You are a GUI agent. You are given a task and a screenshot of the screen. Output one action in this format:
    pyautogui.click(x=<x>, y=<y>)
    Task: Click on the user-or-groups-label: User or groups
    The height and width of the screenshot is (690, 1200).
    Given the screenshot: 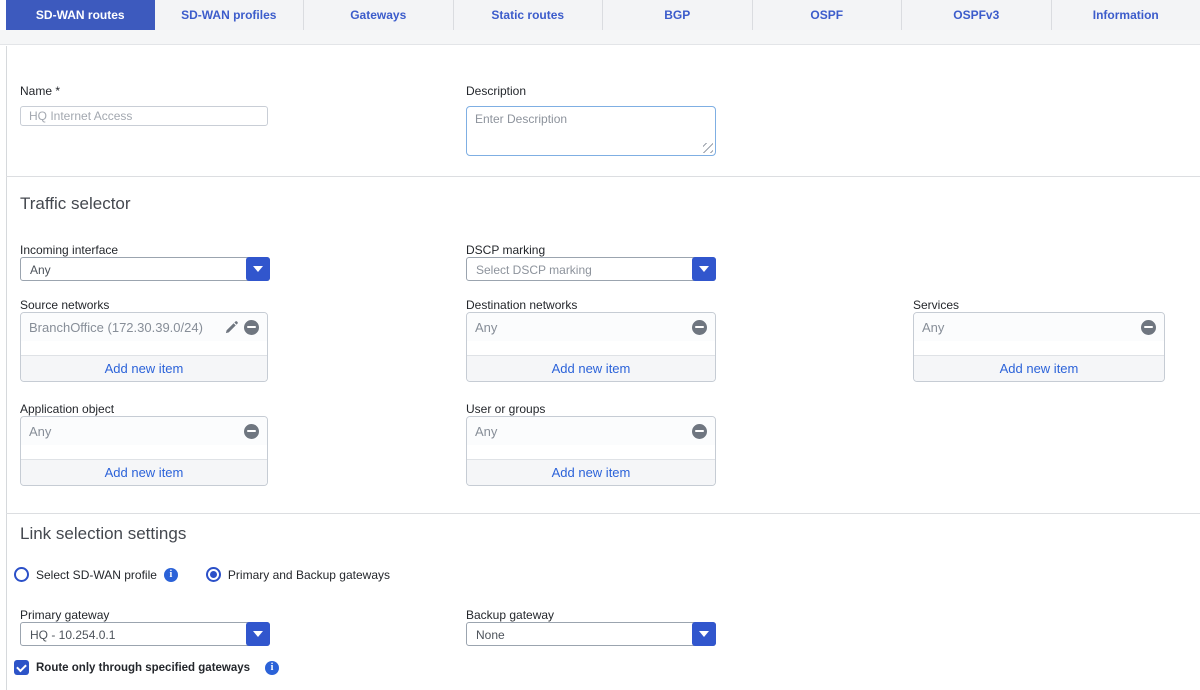 What is the action you would take?
    pyautogui.click(x=506, y=409)
    